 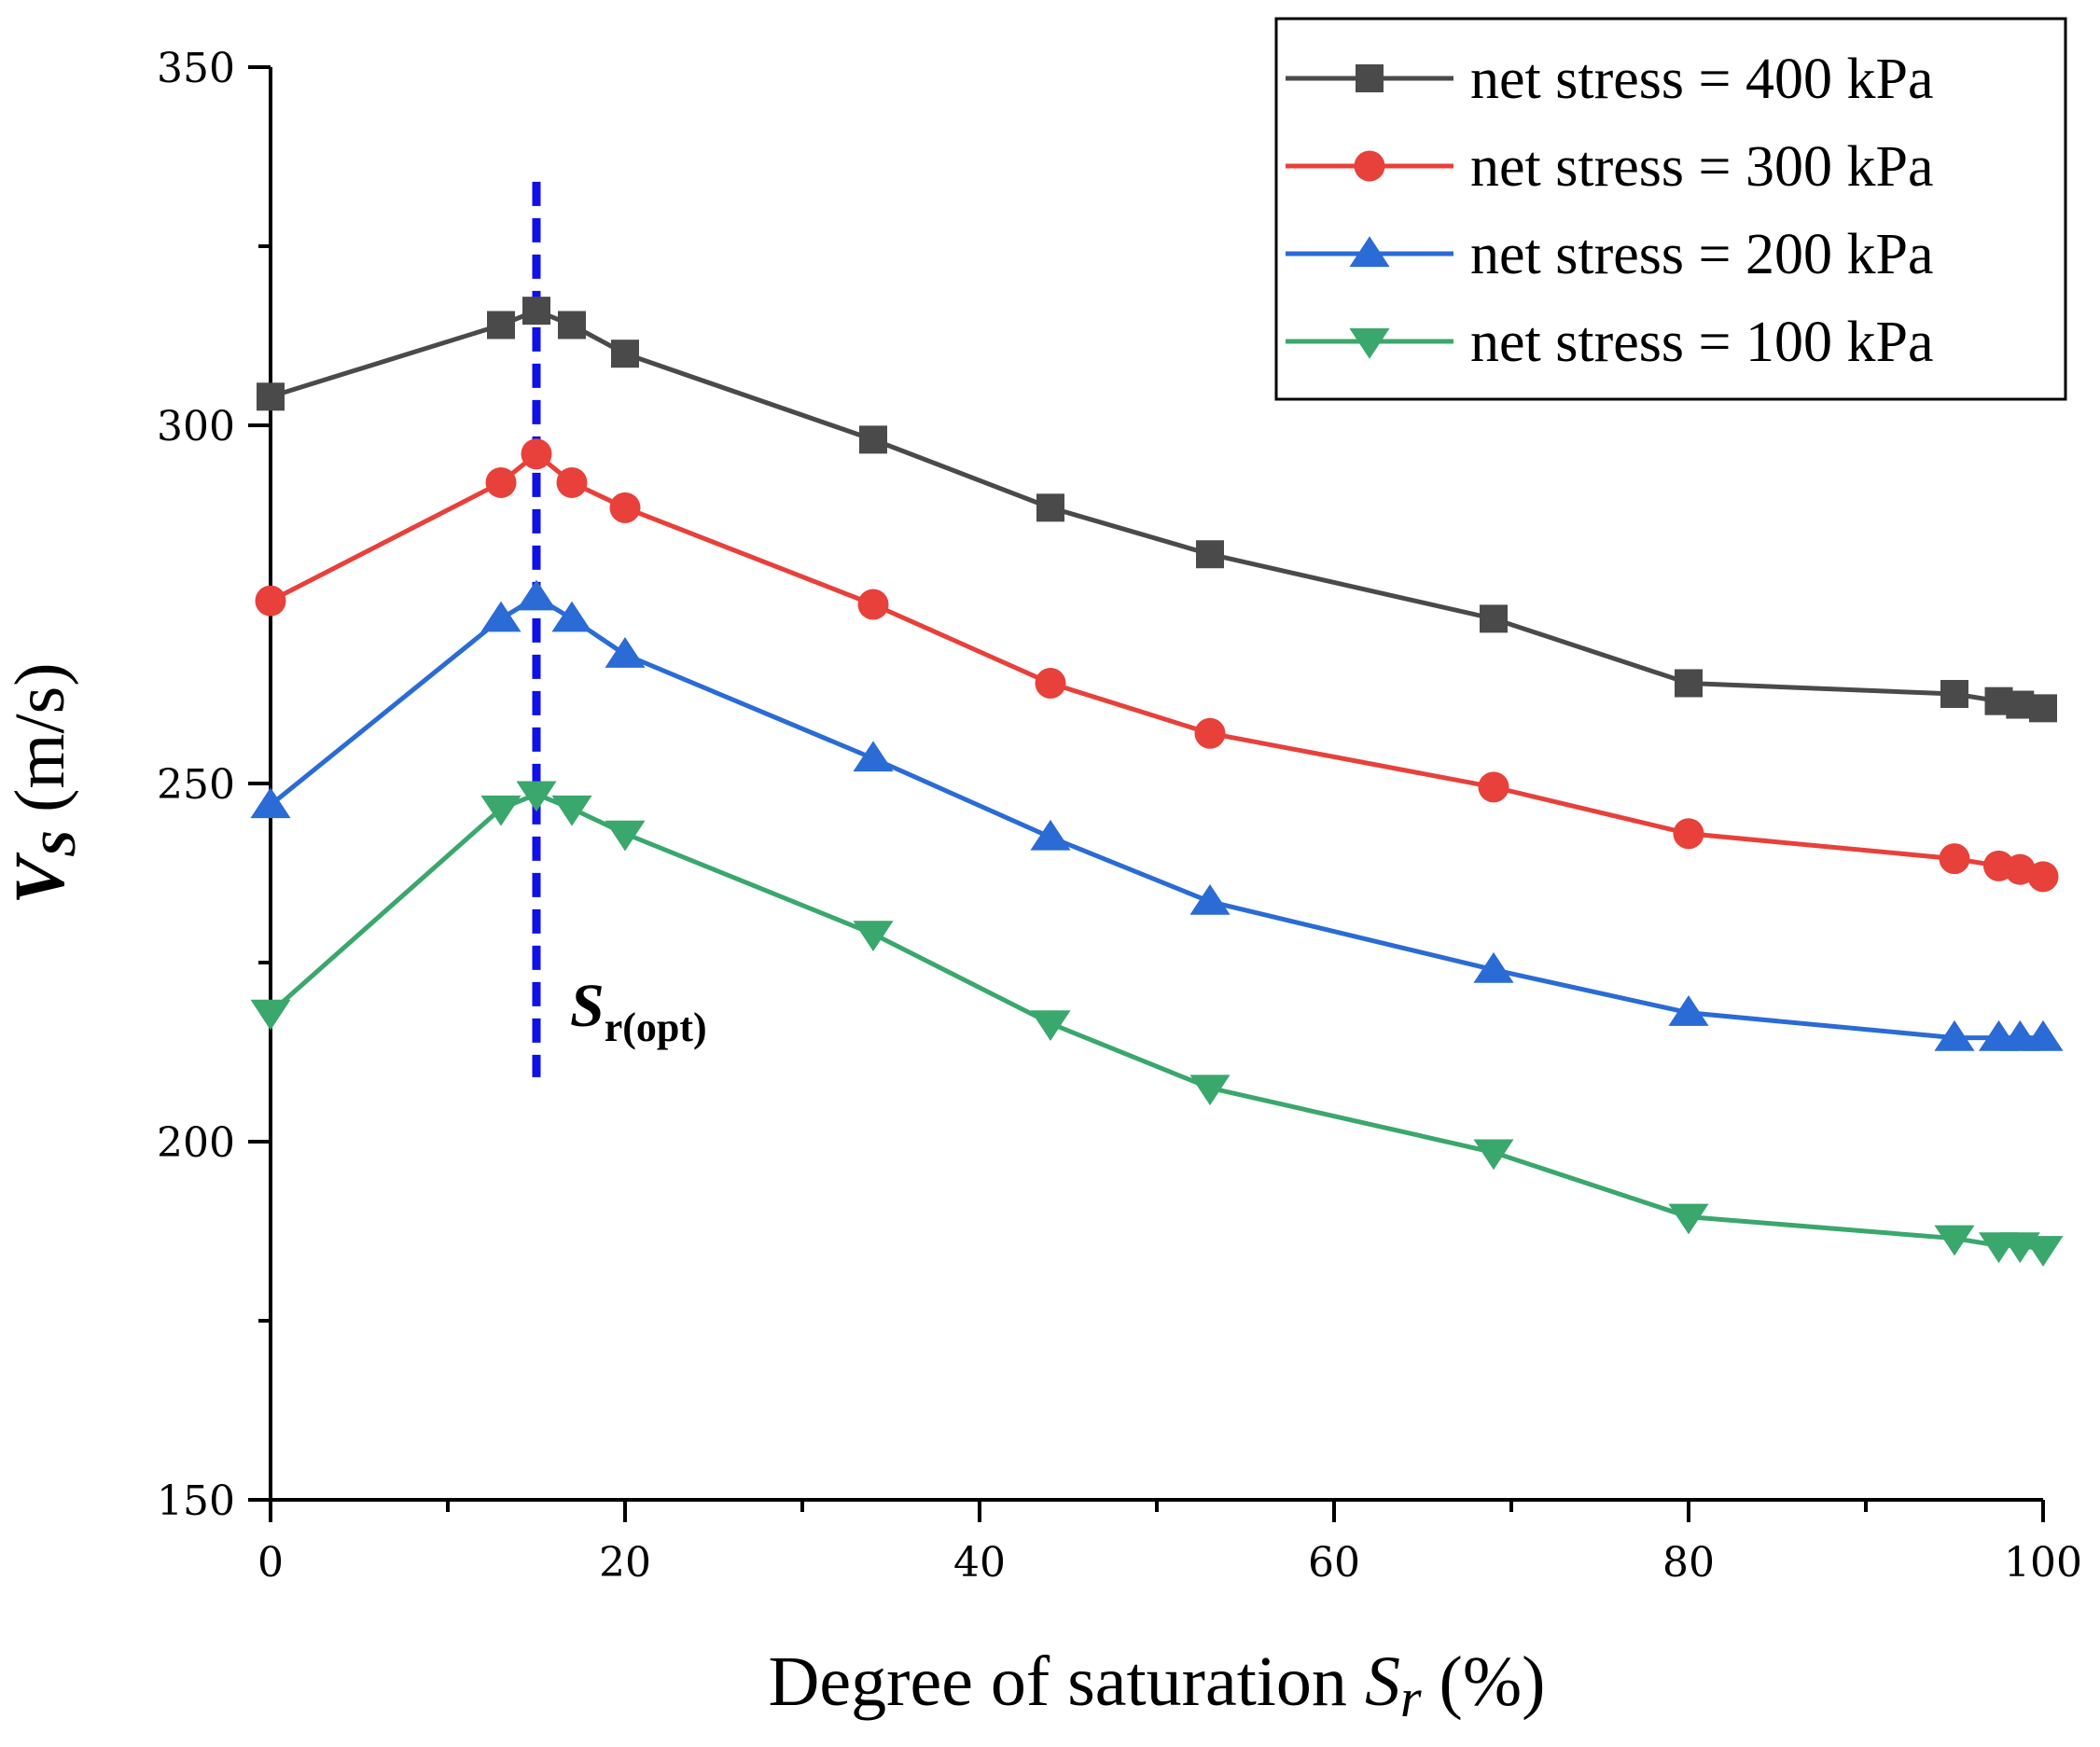 I want to click on legend-item-1: net stress = 300 kPa, so click(x=1609, y=167).